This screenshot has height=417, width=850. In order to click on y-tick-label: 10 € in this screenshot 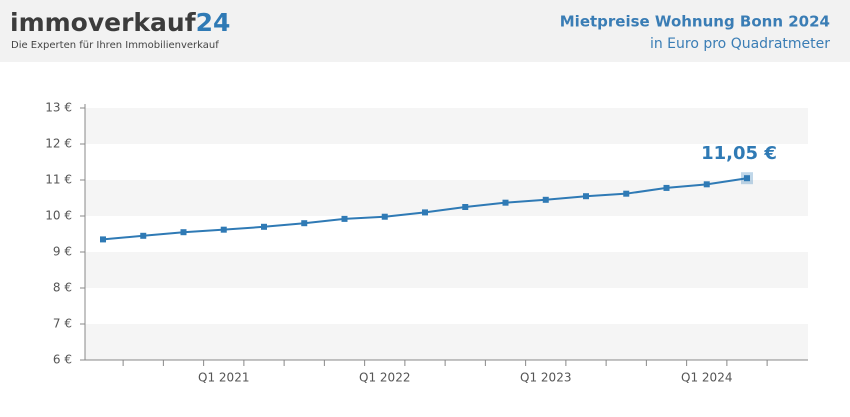, I will do `click(58, 216)`.